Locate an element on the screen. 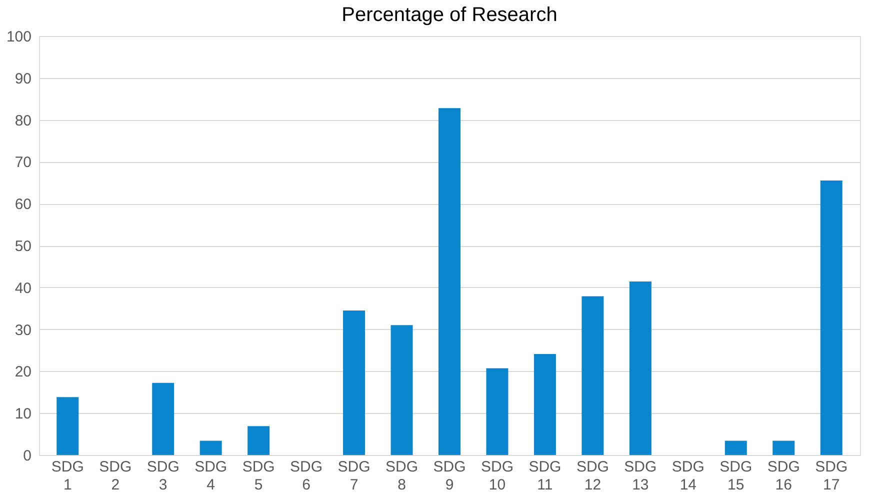  y-tick-label: 100 is located at coordinates (19, 37).